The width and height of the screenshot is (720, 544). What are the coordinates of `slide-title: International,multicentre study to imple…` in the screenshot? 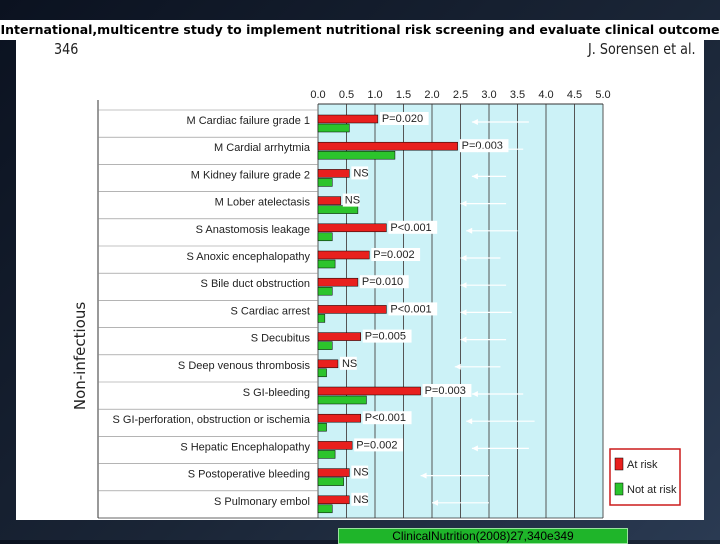 It's located at (360, 30).